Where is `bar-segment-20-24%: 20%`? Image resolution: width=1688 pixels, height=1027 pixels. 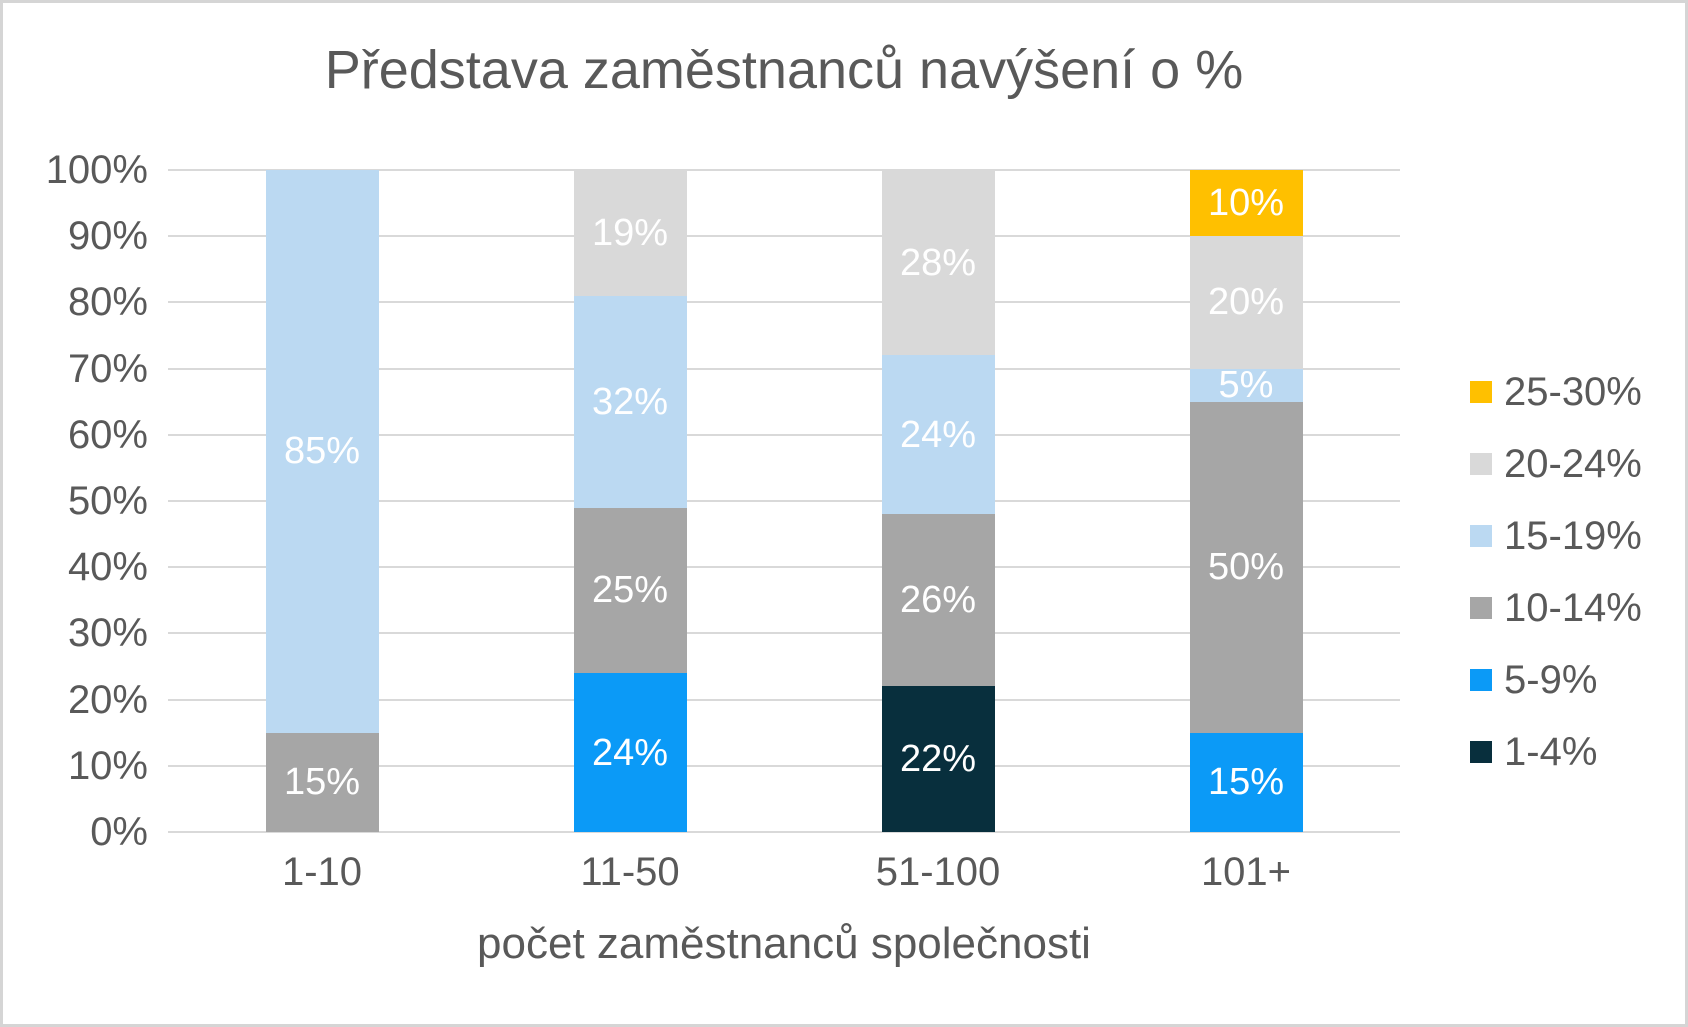 bar-segment-20-24%: 20% is located at coordinates (1246, 302).